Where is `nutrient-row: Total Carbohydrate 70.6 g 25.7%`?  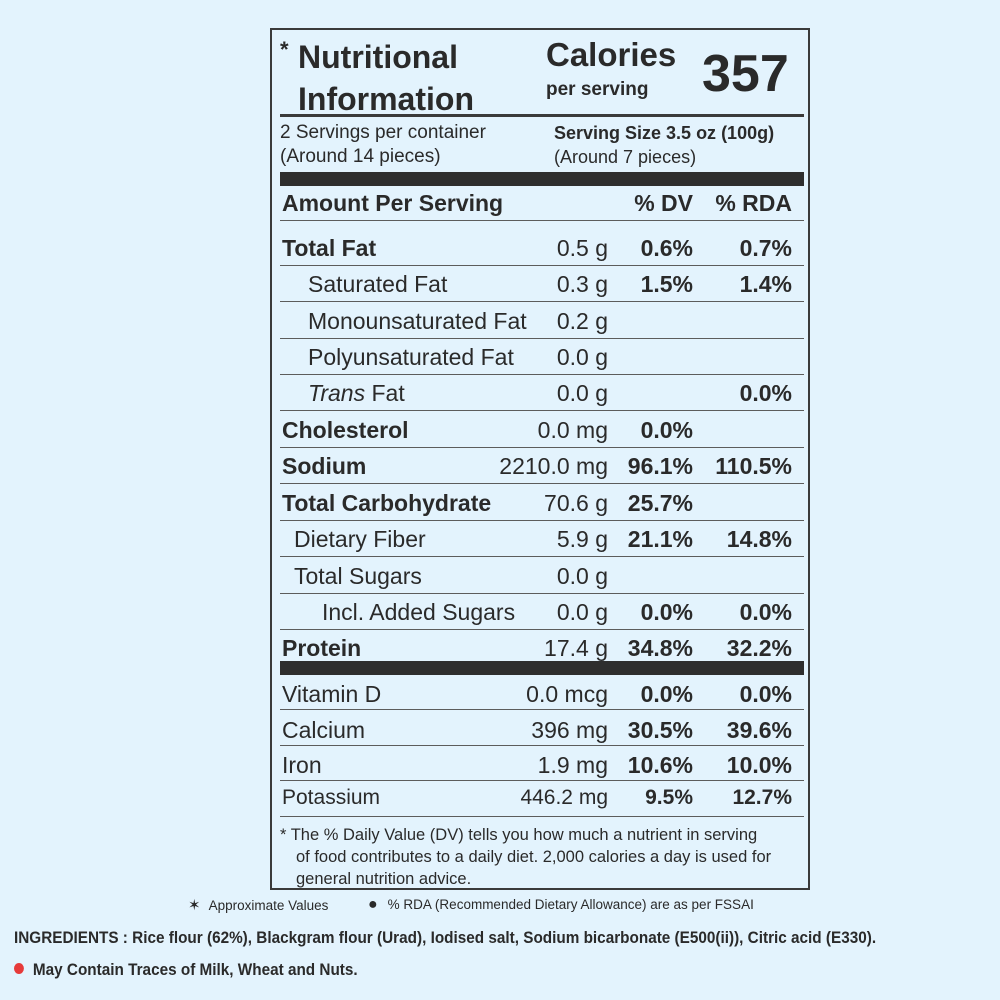 nutrient-row: Total Carbohydrate 70.6 g 25.7% is located at coordinates (540, 502).